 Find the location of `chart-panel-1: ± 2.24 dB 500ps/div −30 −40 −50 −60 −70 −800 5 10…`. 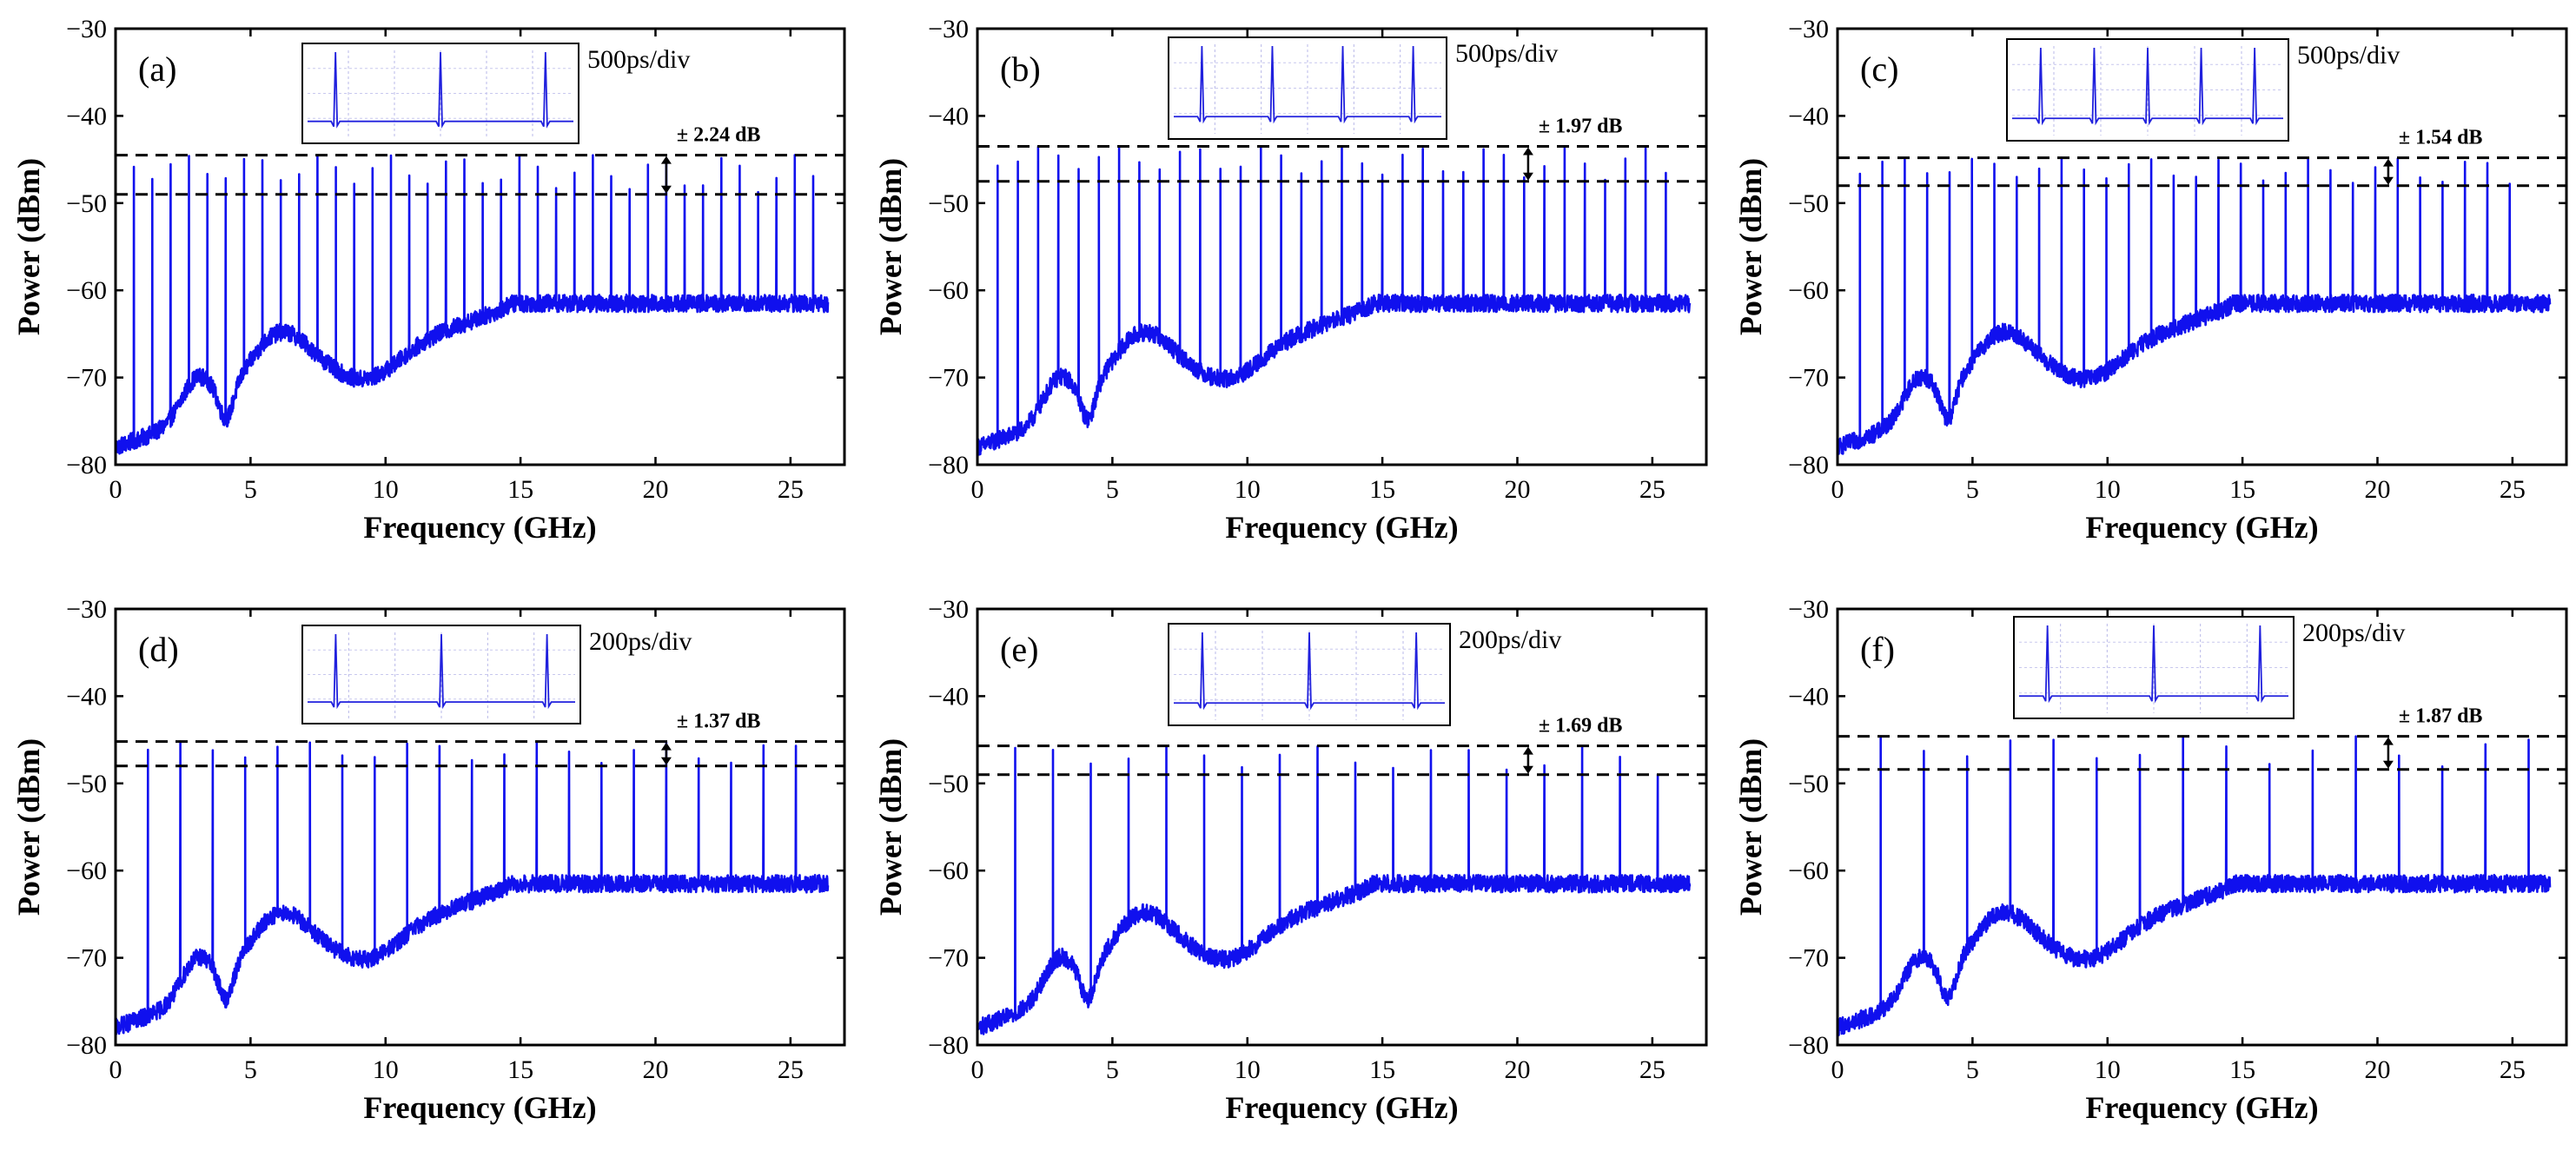

chart-panel-1: ± 2.24 dB 500ps/div −30 −40 −50 −60 −70 −800 5 10… is located at coordinates (428, 280).